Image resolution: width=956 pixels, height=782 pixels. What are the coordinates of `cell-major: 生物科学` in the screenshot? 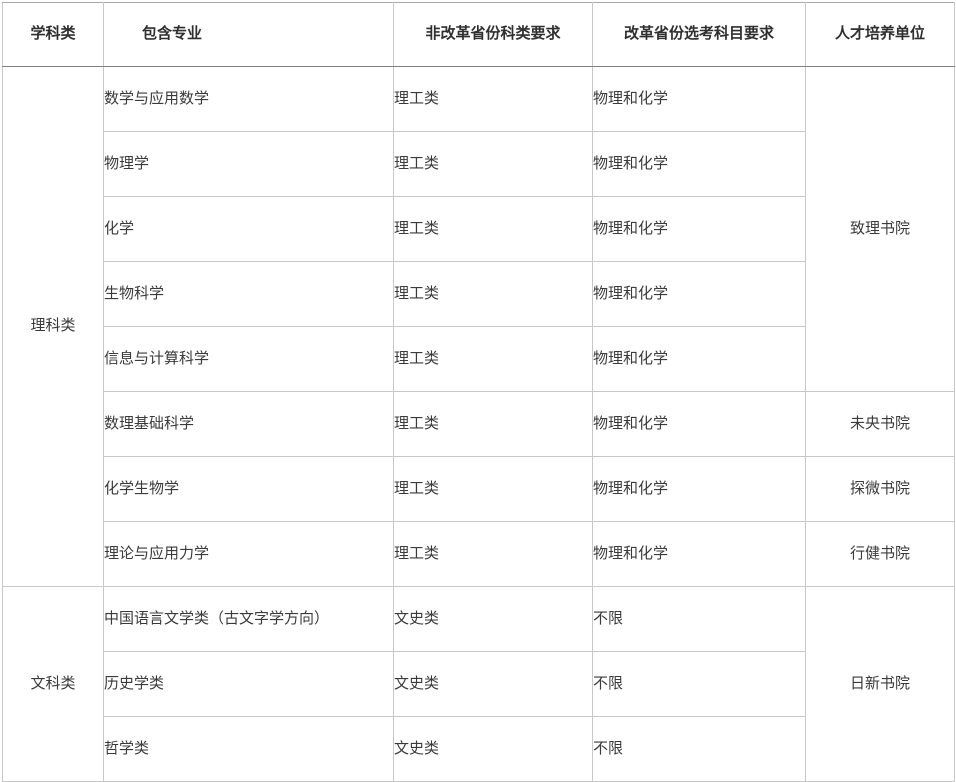 It's located at (248, 294).